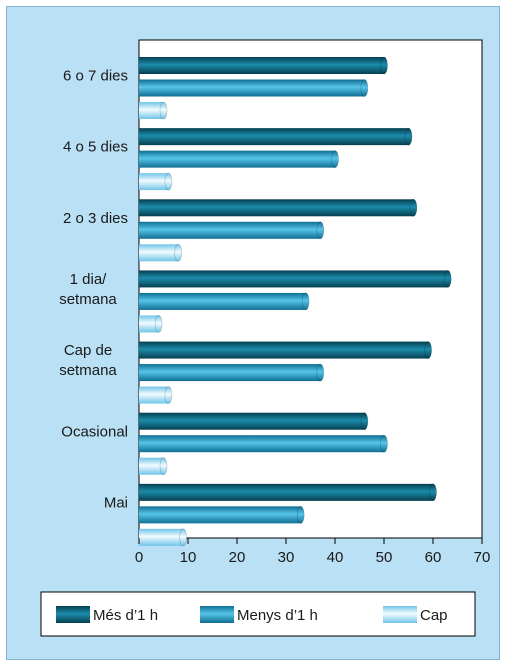 Image resolution: width=508 pixels, height=668 pixels. Describe the element at coordinates (286, 557) in the screenshot. I see `x-tick-label: 30` at that location.